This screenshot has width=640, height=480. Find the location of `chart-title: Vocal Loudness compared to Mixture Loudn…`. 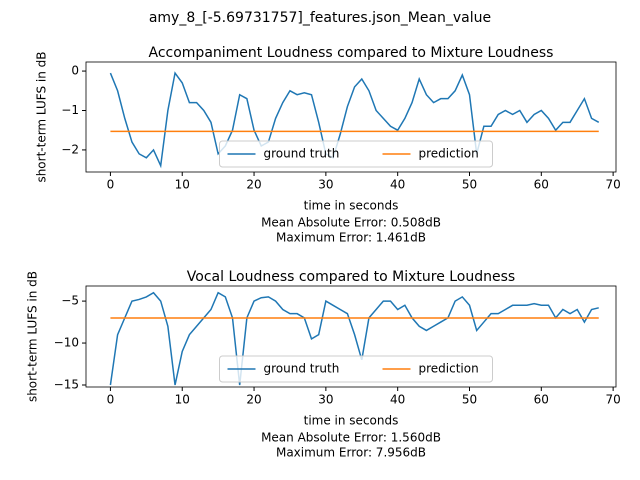

chart-title: Vocal Loudness compared to Mixture Loudn… is located at coordinates (351, 277).